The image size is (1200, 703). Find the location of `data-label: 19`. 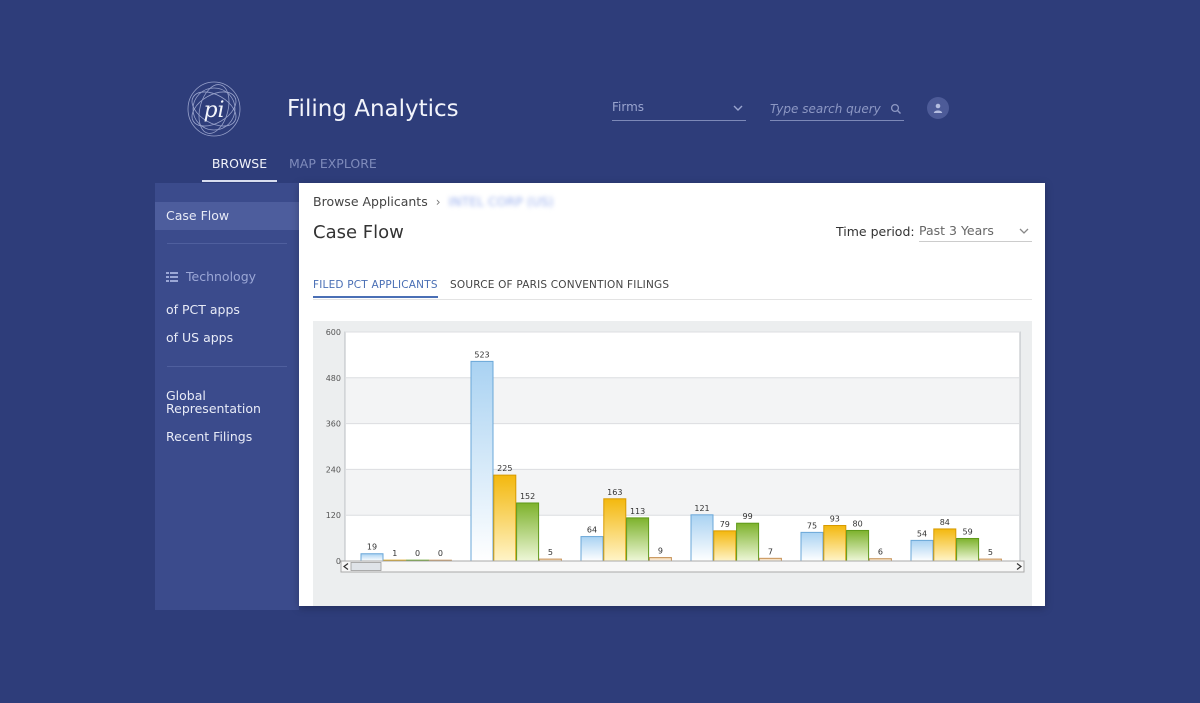

data-label: 19 is located at coordinates (372, 547).